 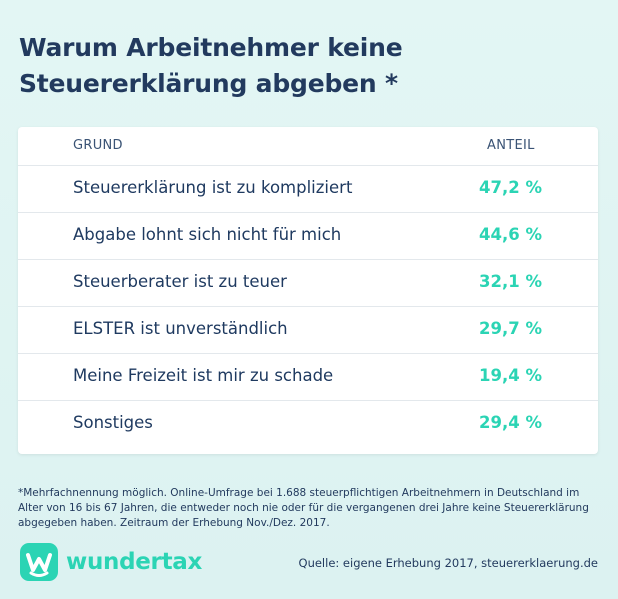 What do you see at coordinates (180, 281) in the screenshot?
I see `row-reason: Steuerberater ist zu teuer` at bounding box center [180, 281].